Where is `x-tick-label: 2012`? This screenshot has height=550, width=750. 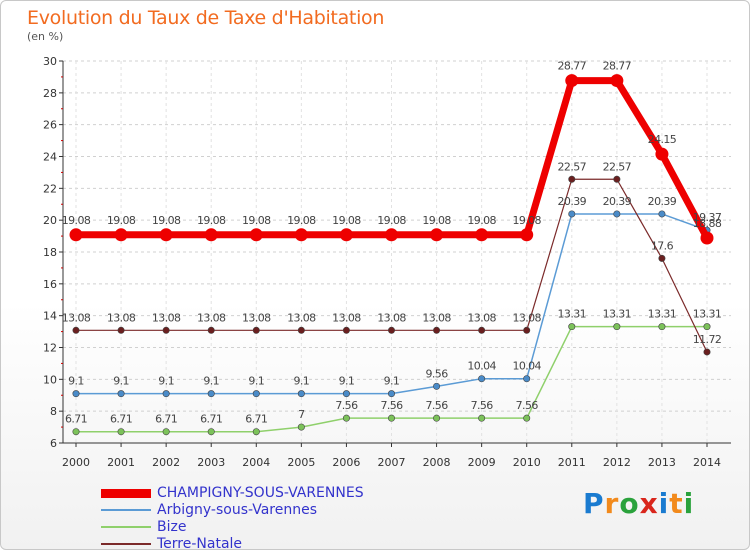 x-tick-label: 2012 is located at coordinates (617, 462).